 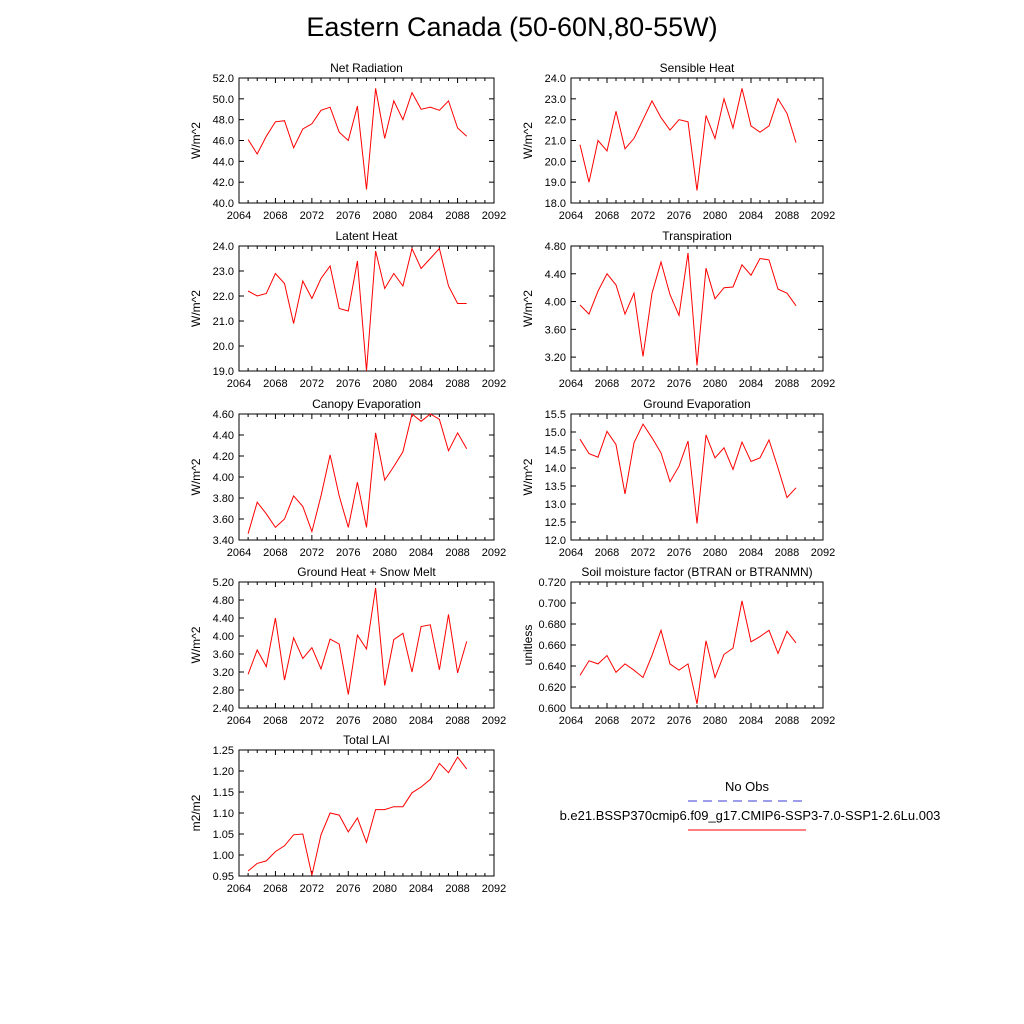 I want to click on y-tick-label: 3.80, so click(x=223, y=499).